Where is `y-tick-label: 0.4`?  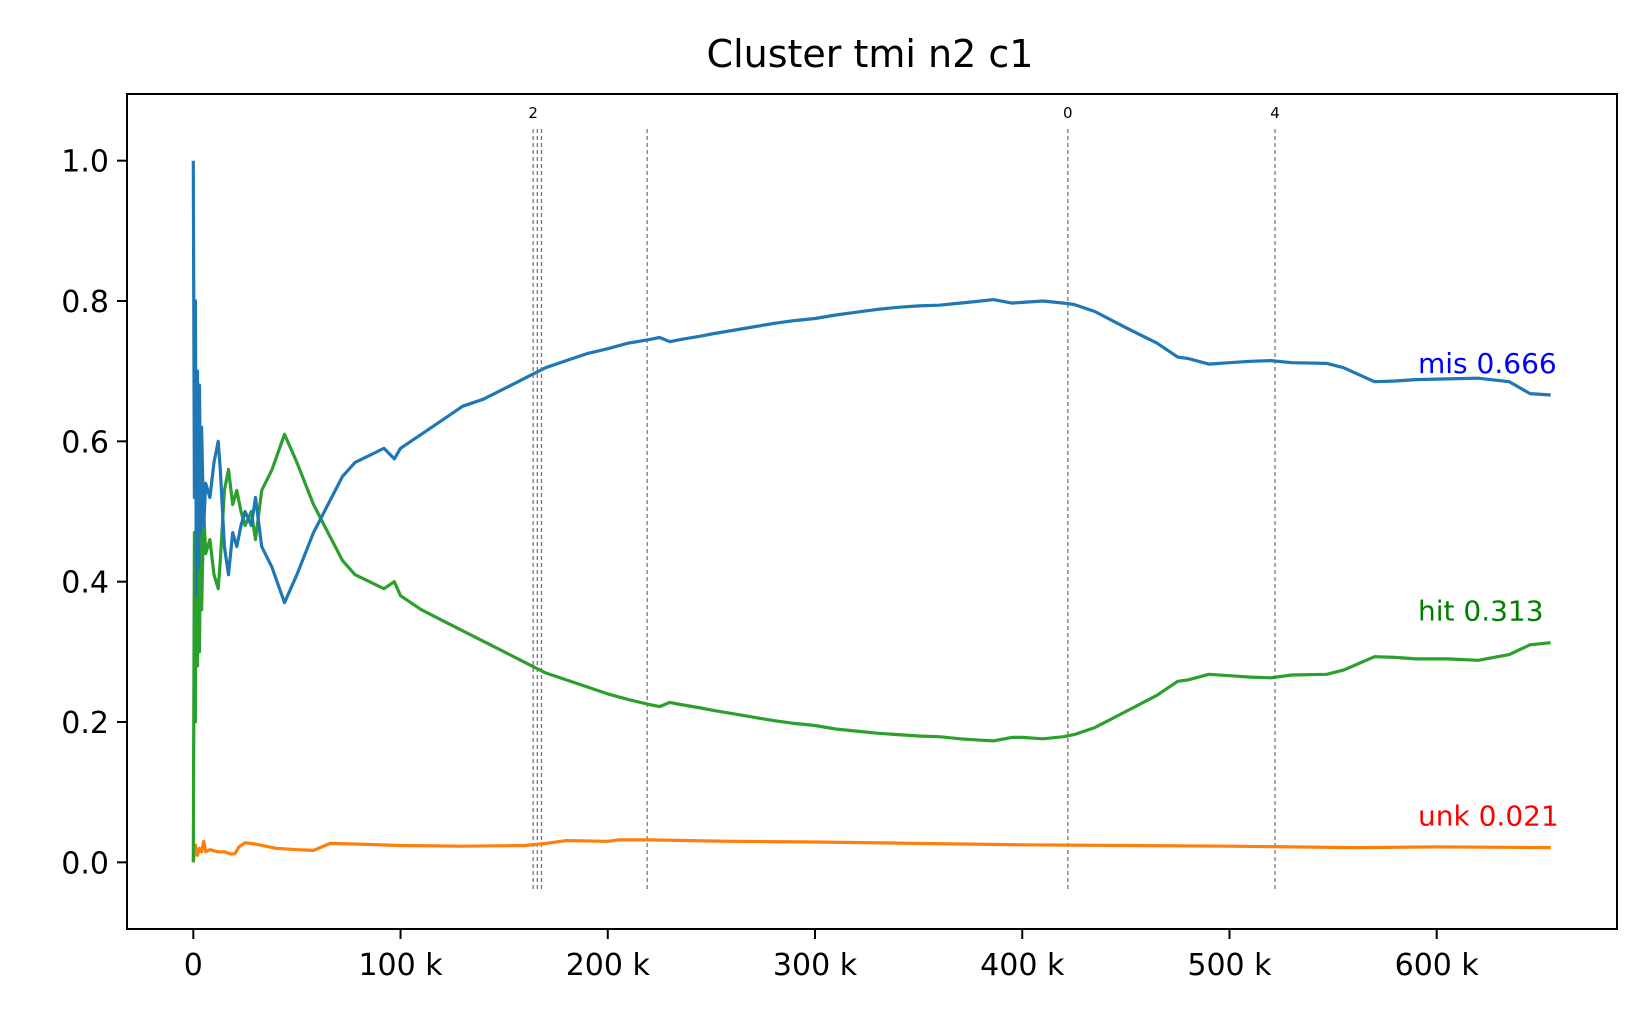 y-tick-label: 0.4 is located at coordinates (85, 583).